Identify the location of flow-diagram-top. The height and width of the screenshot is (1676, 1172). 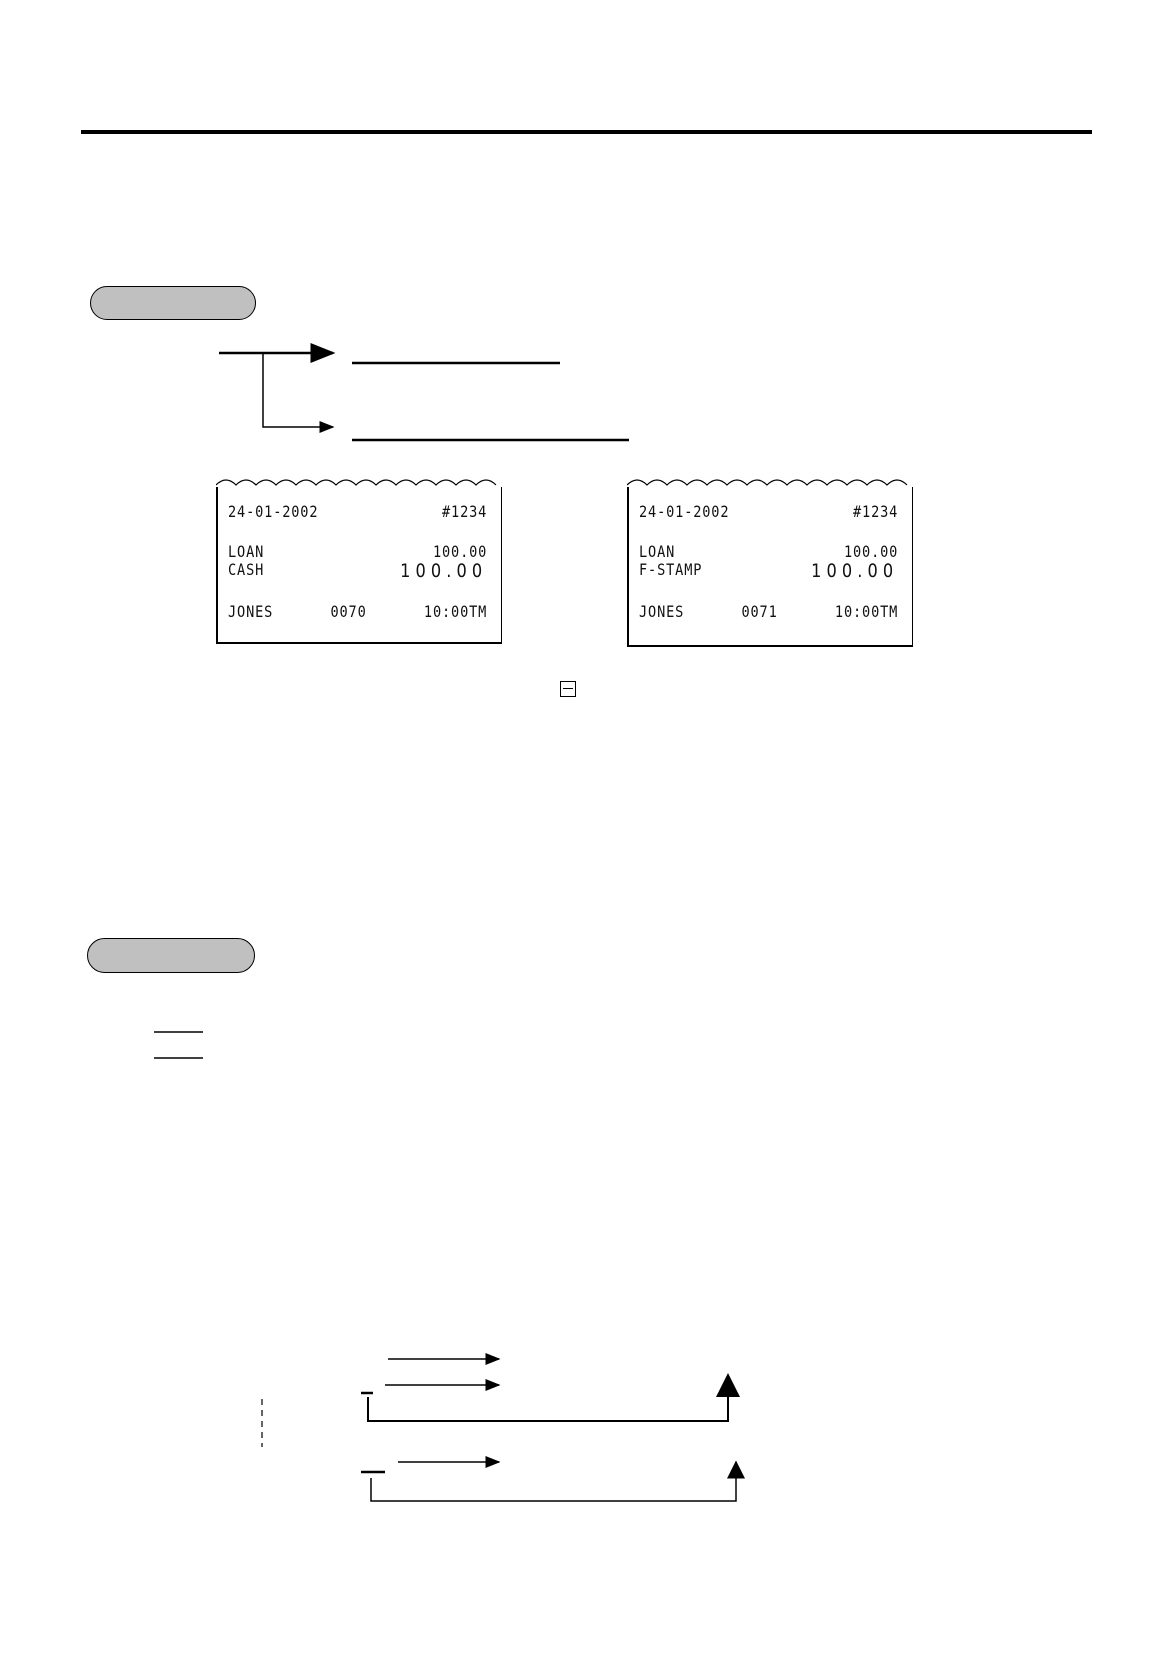
(424, 392).